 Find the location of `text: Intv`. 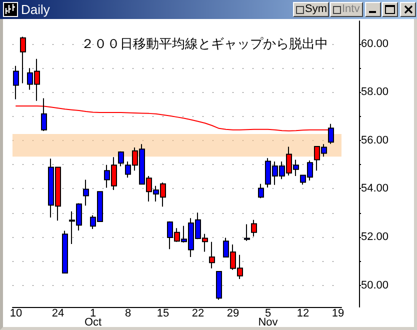

text: Intv is located at coordinates (351, 9).